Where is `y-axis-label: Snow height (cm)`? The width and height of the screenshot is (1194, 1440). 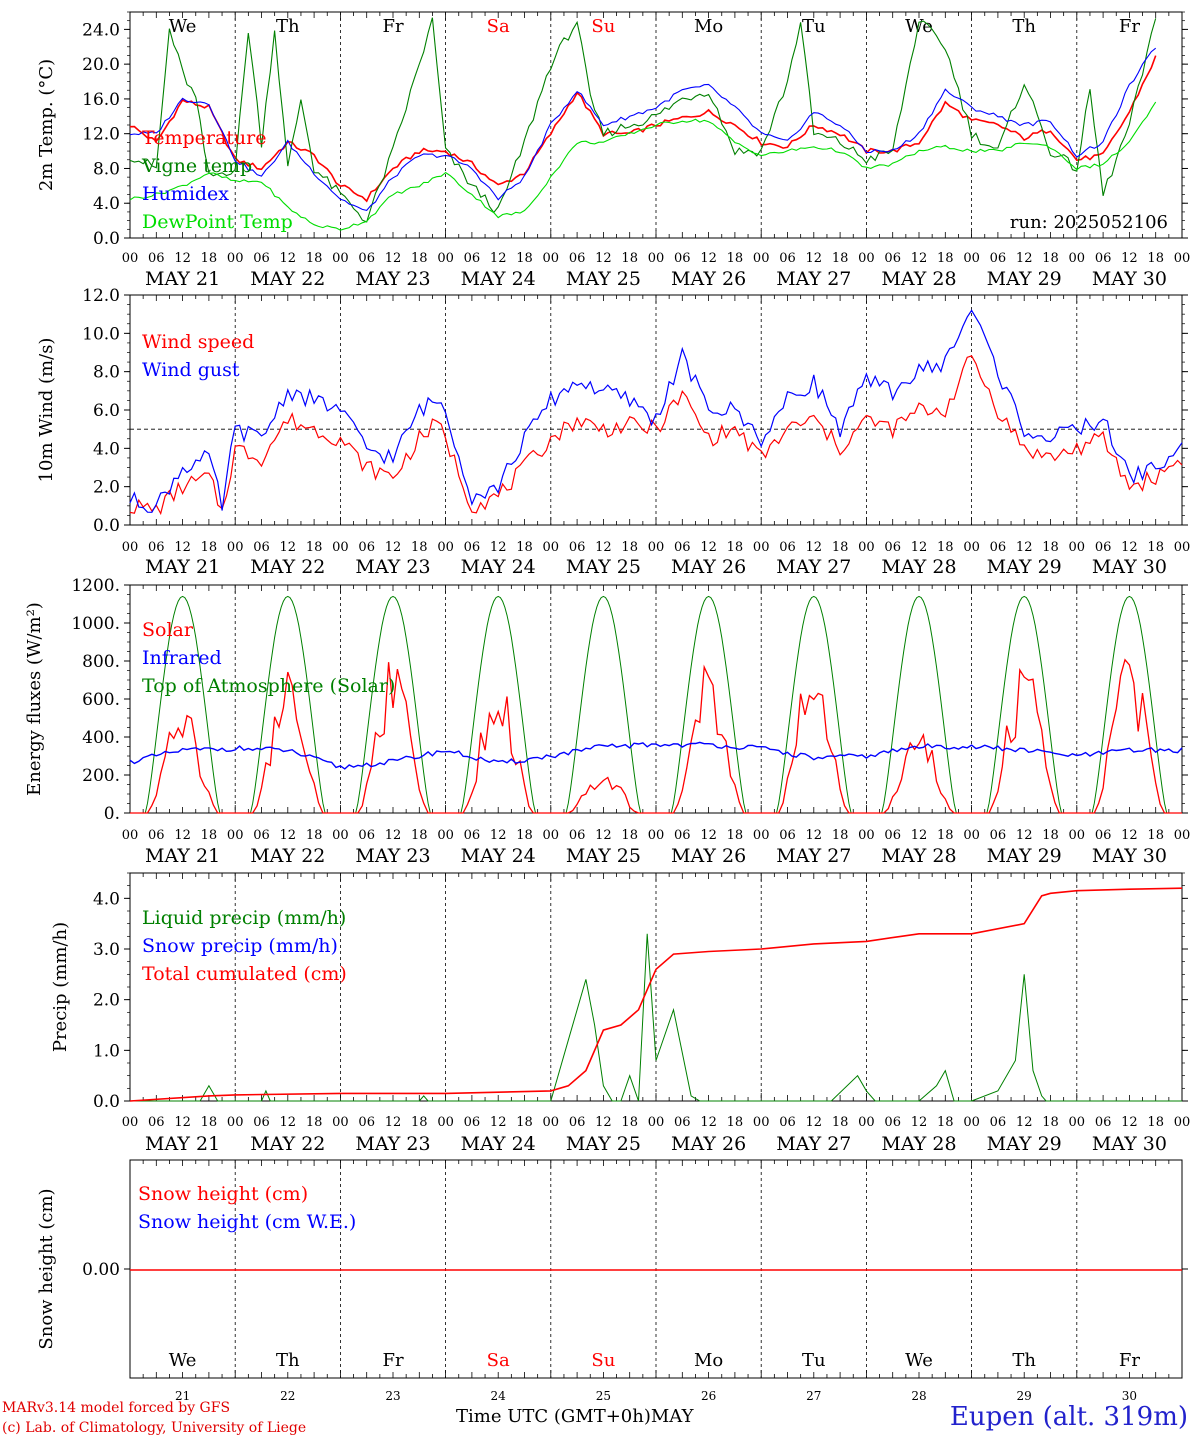
y-axis-label: Snow height (cm) is located at coordinates (46, 1268).